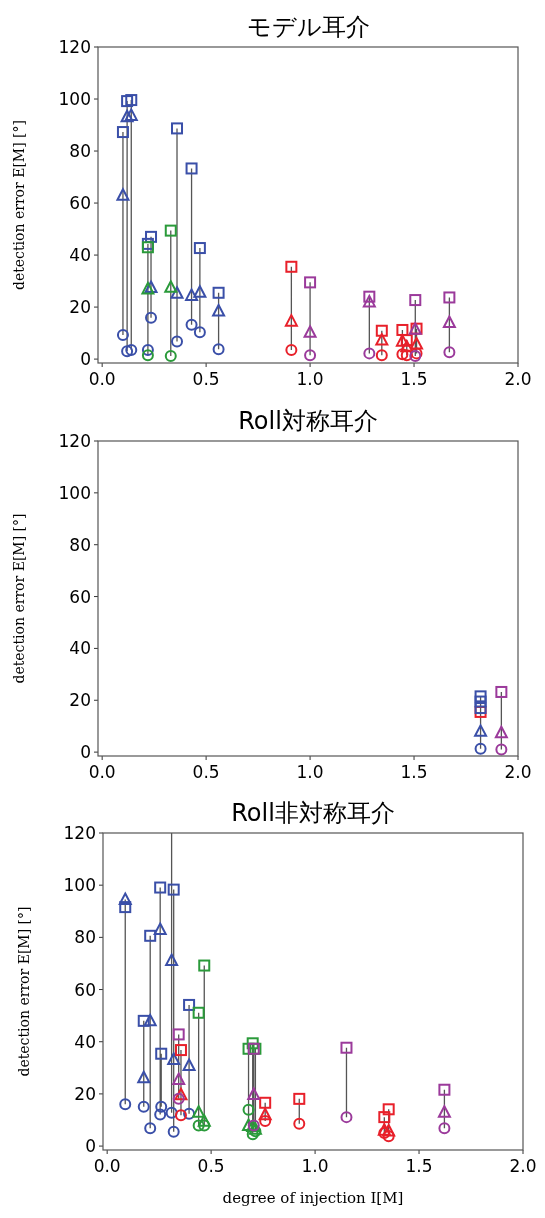  Describe the element at coordinates (313, 813) in the screenshot. I see `chart-title: Roll非対称耳介` at that location.